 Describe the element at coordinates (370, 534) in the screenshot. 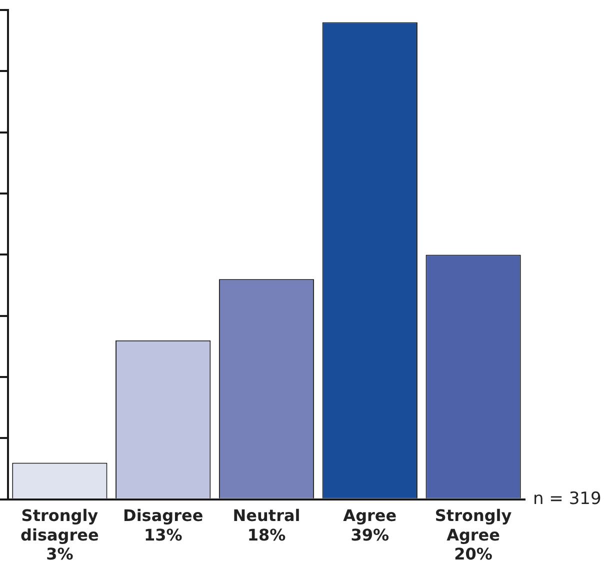

I see `data-label: 39%` at that location.